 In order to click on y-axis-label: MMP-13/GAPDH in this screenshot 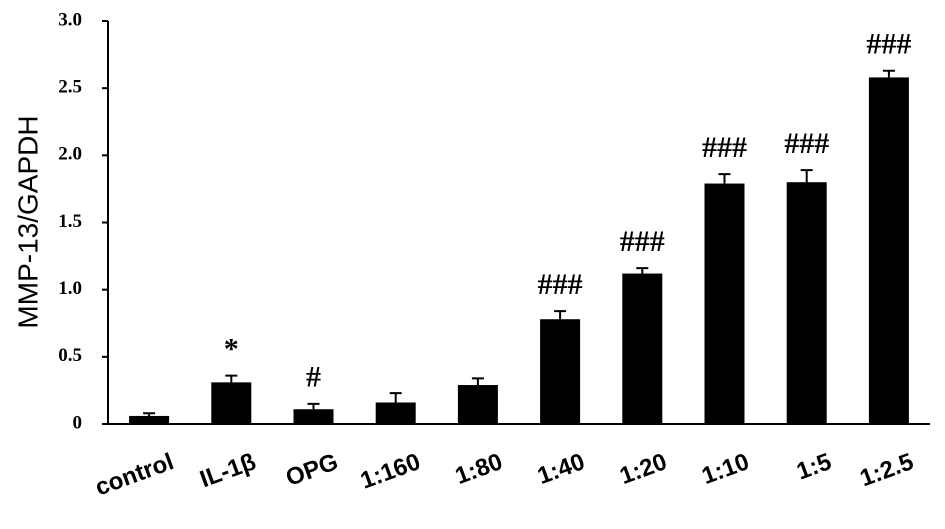, I will do `click(27, 221)`.